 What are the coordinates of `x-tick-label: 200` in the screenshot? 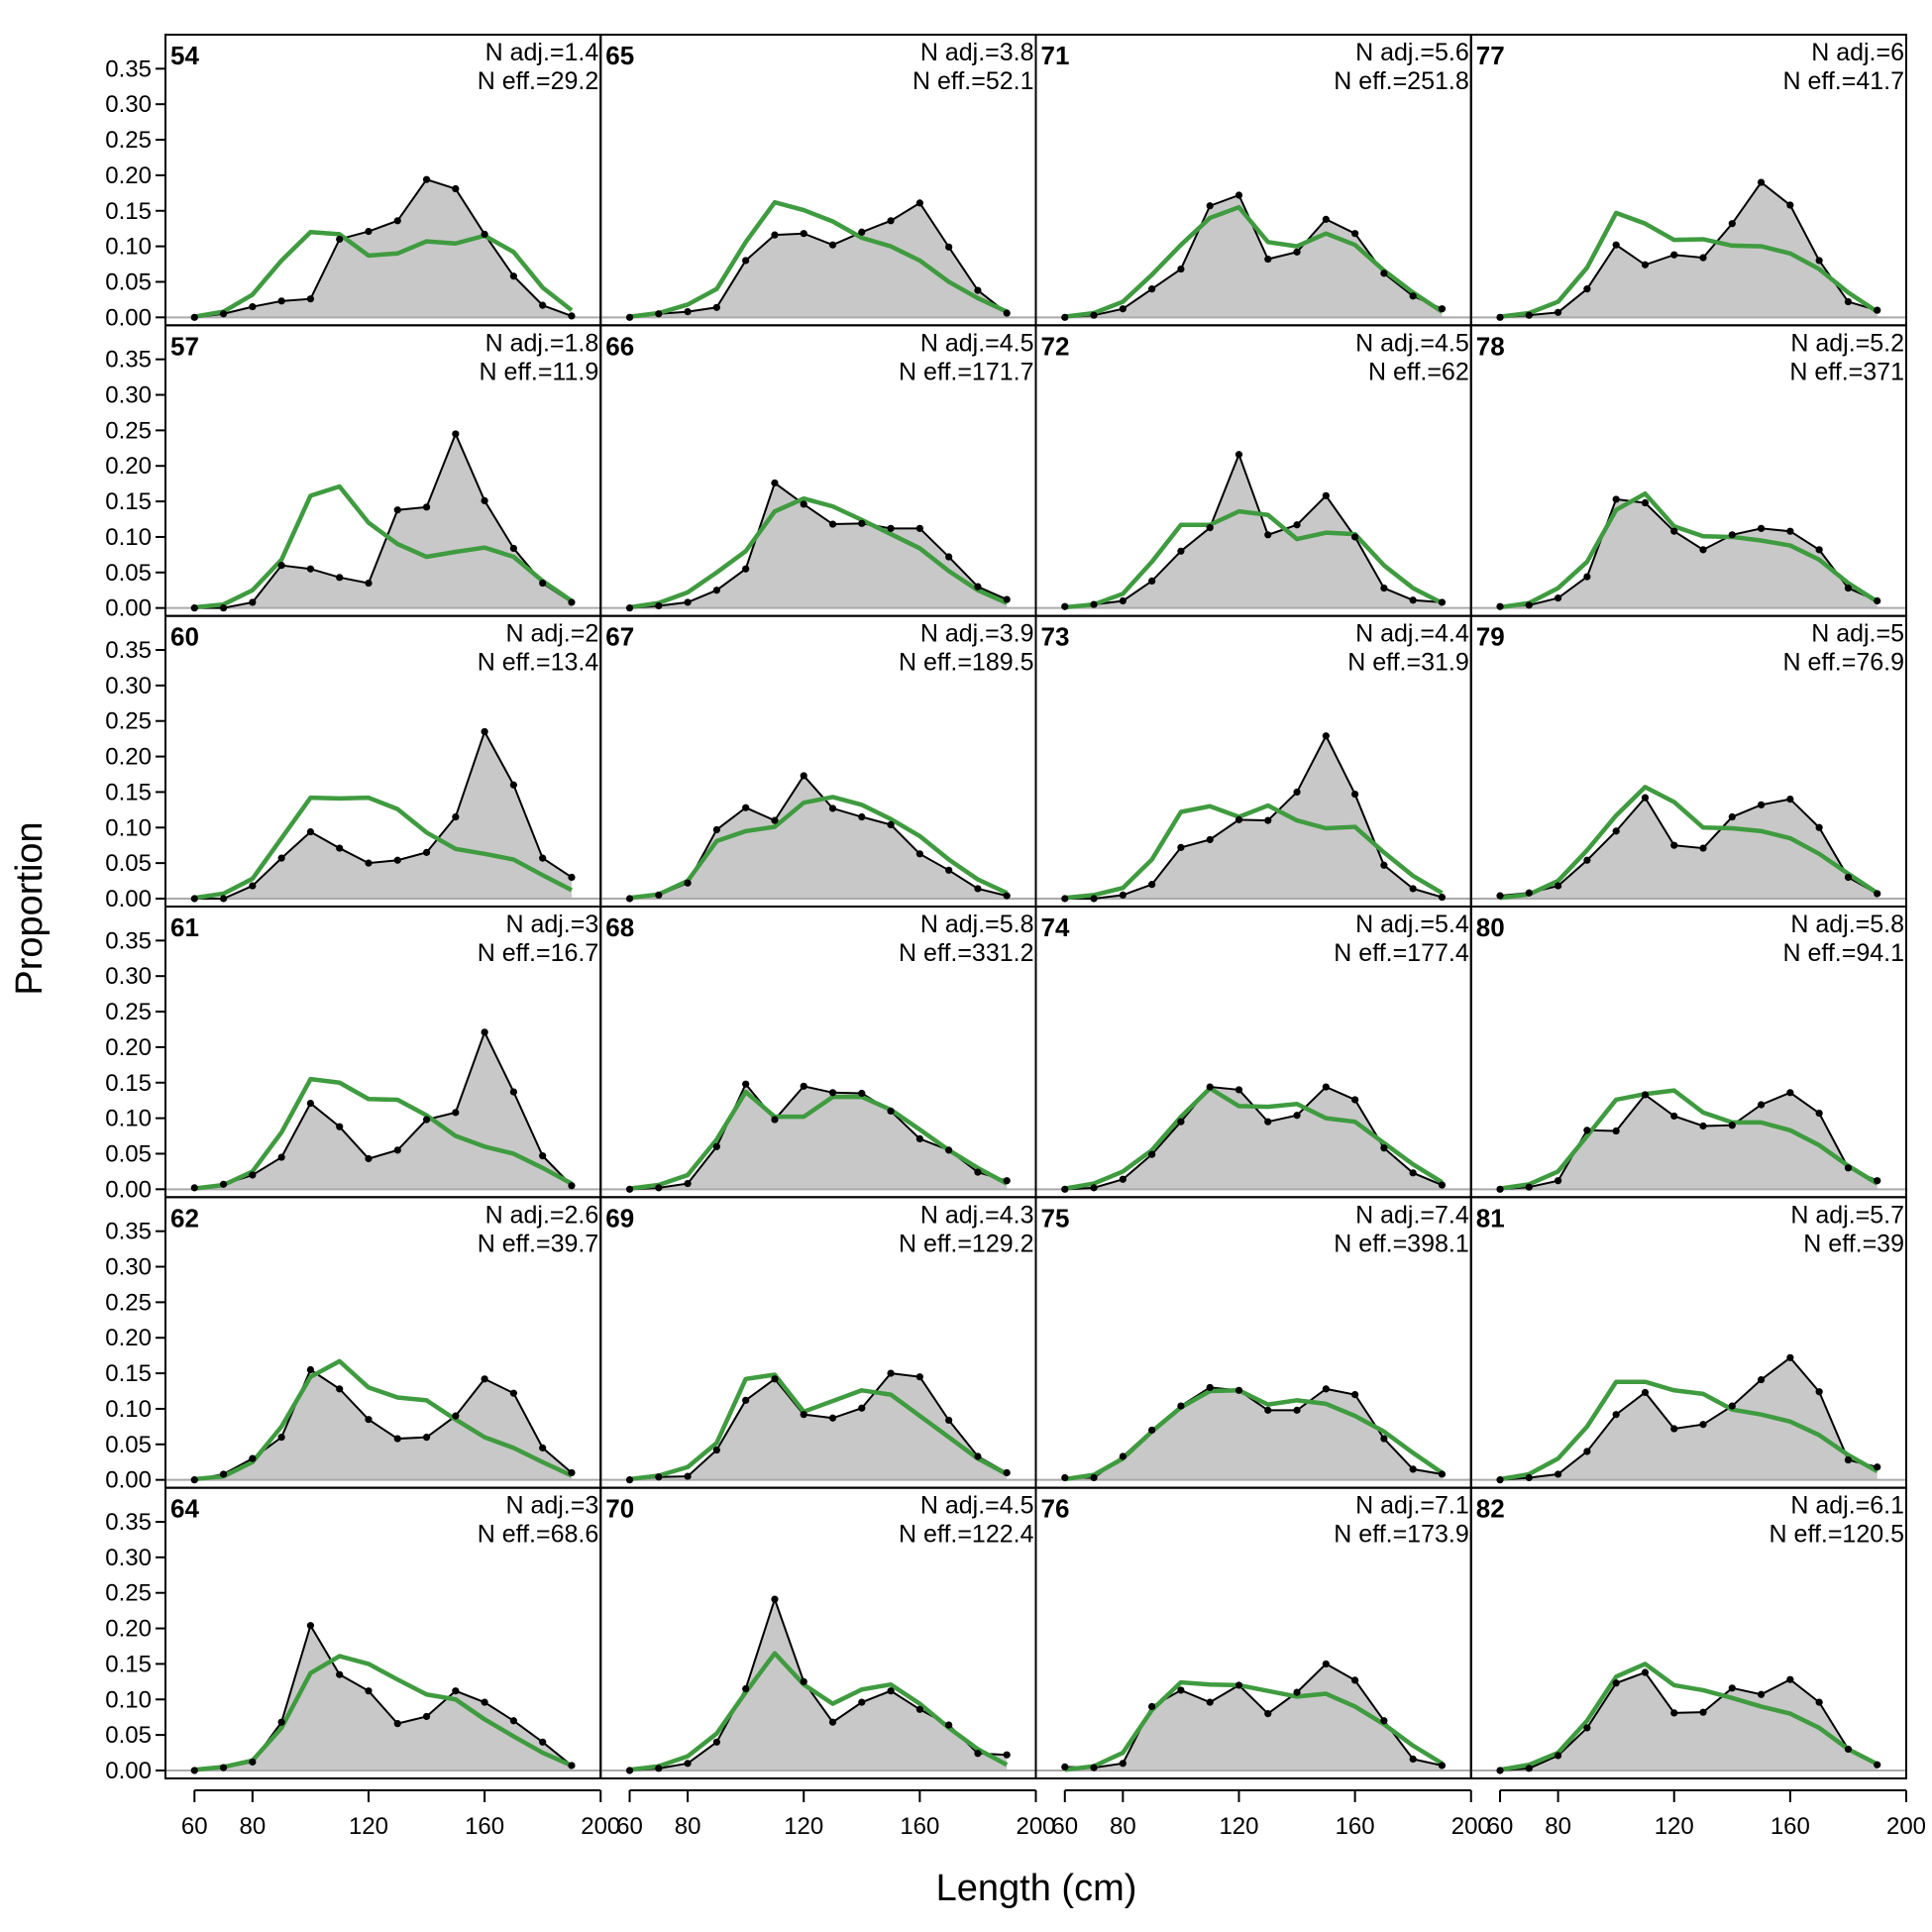 It's located at (1906, 1826).